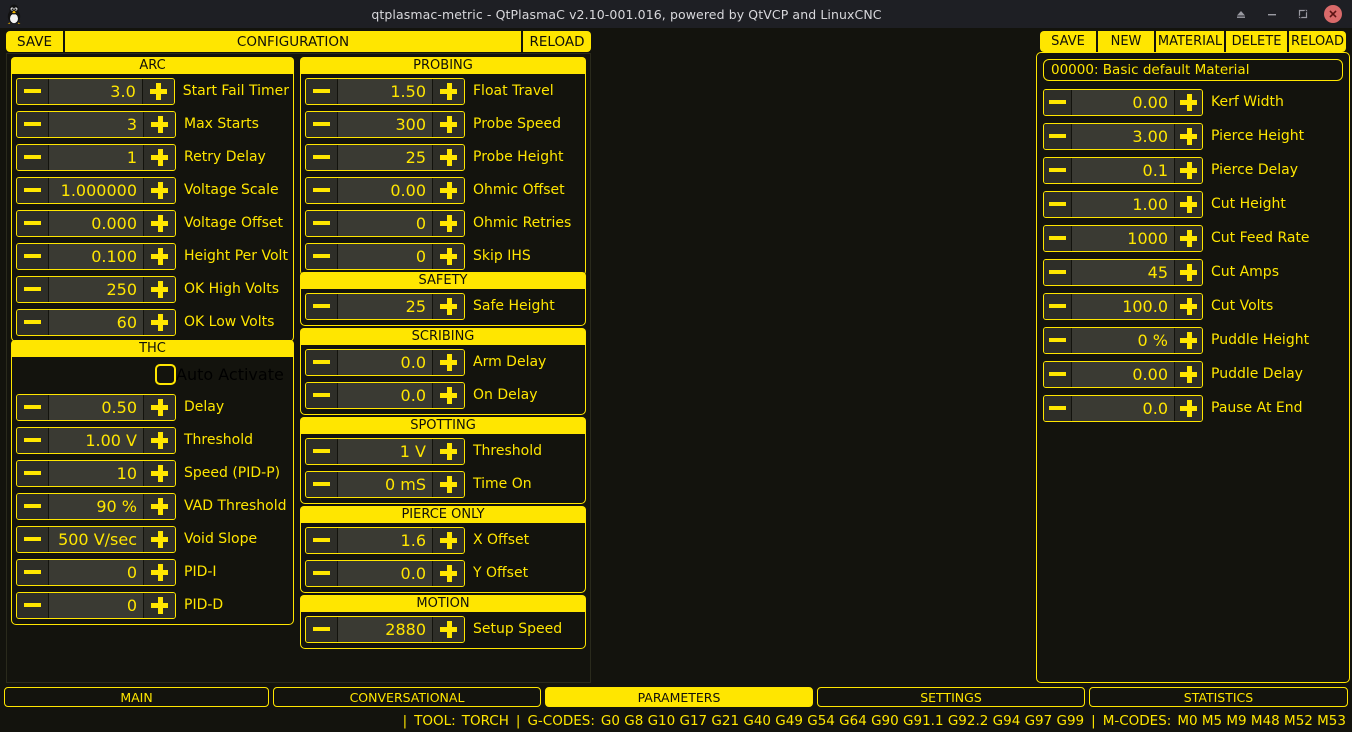 This screenshot has height=732, width=1352. Describe the element at coordinates (136, 697) in the screenshot. I see `tab-main: MAIN` at that location.